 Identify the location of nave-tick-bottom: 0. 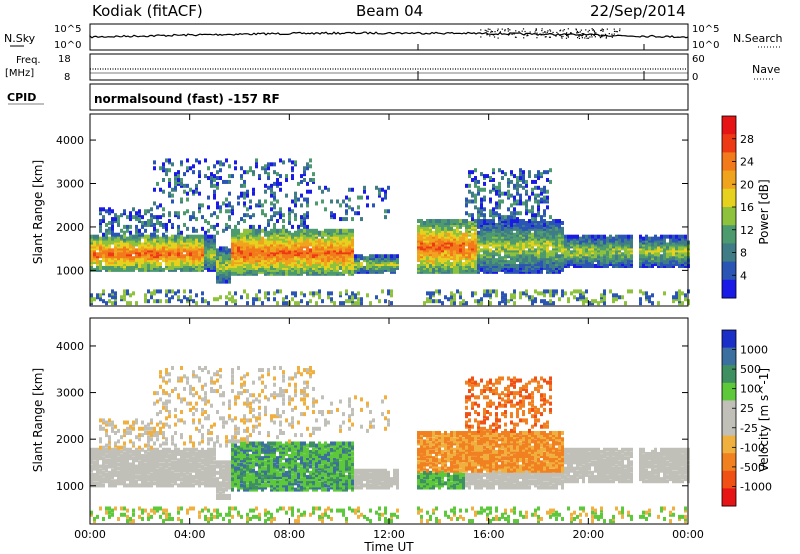
(695, 77).